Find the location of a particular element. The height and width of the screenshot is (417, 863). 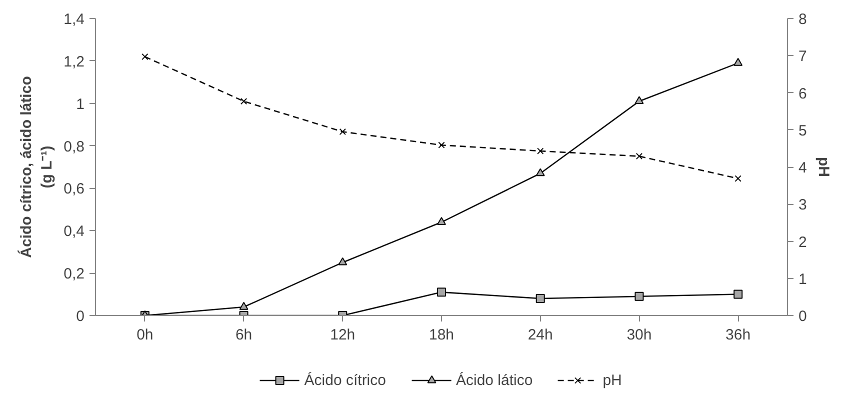

y2-tick-label: 1 is located at coordinates (802, 279).